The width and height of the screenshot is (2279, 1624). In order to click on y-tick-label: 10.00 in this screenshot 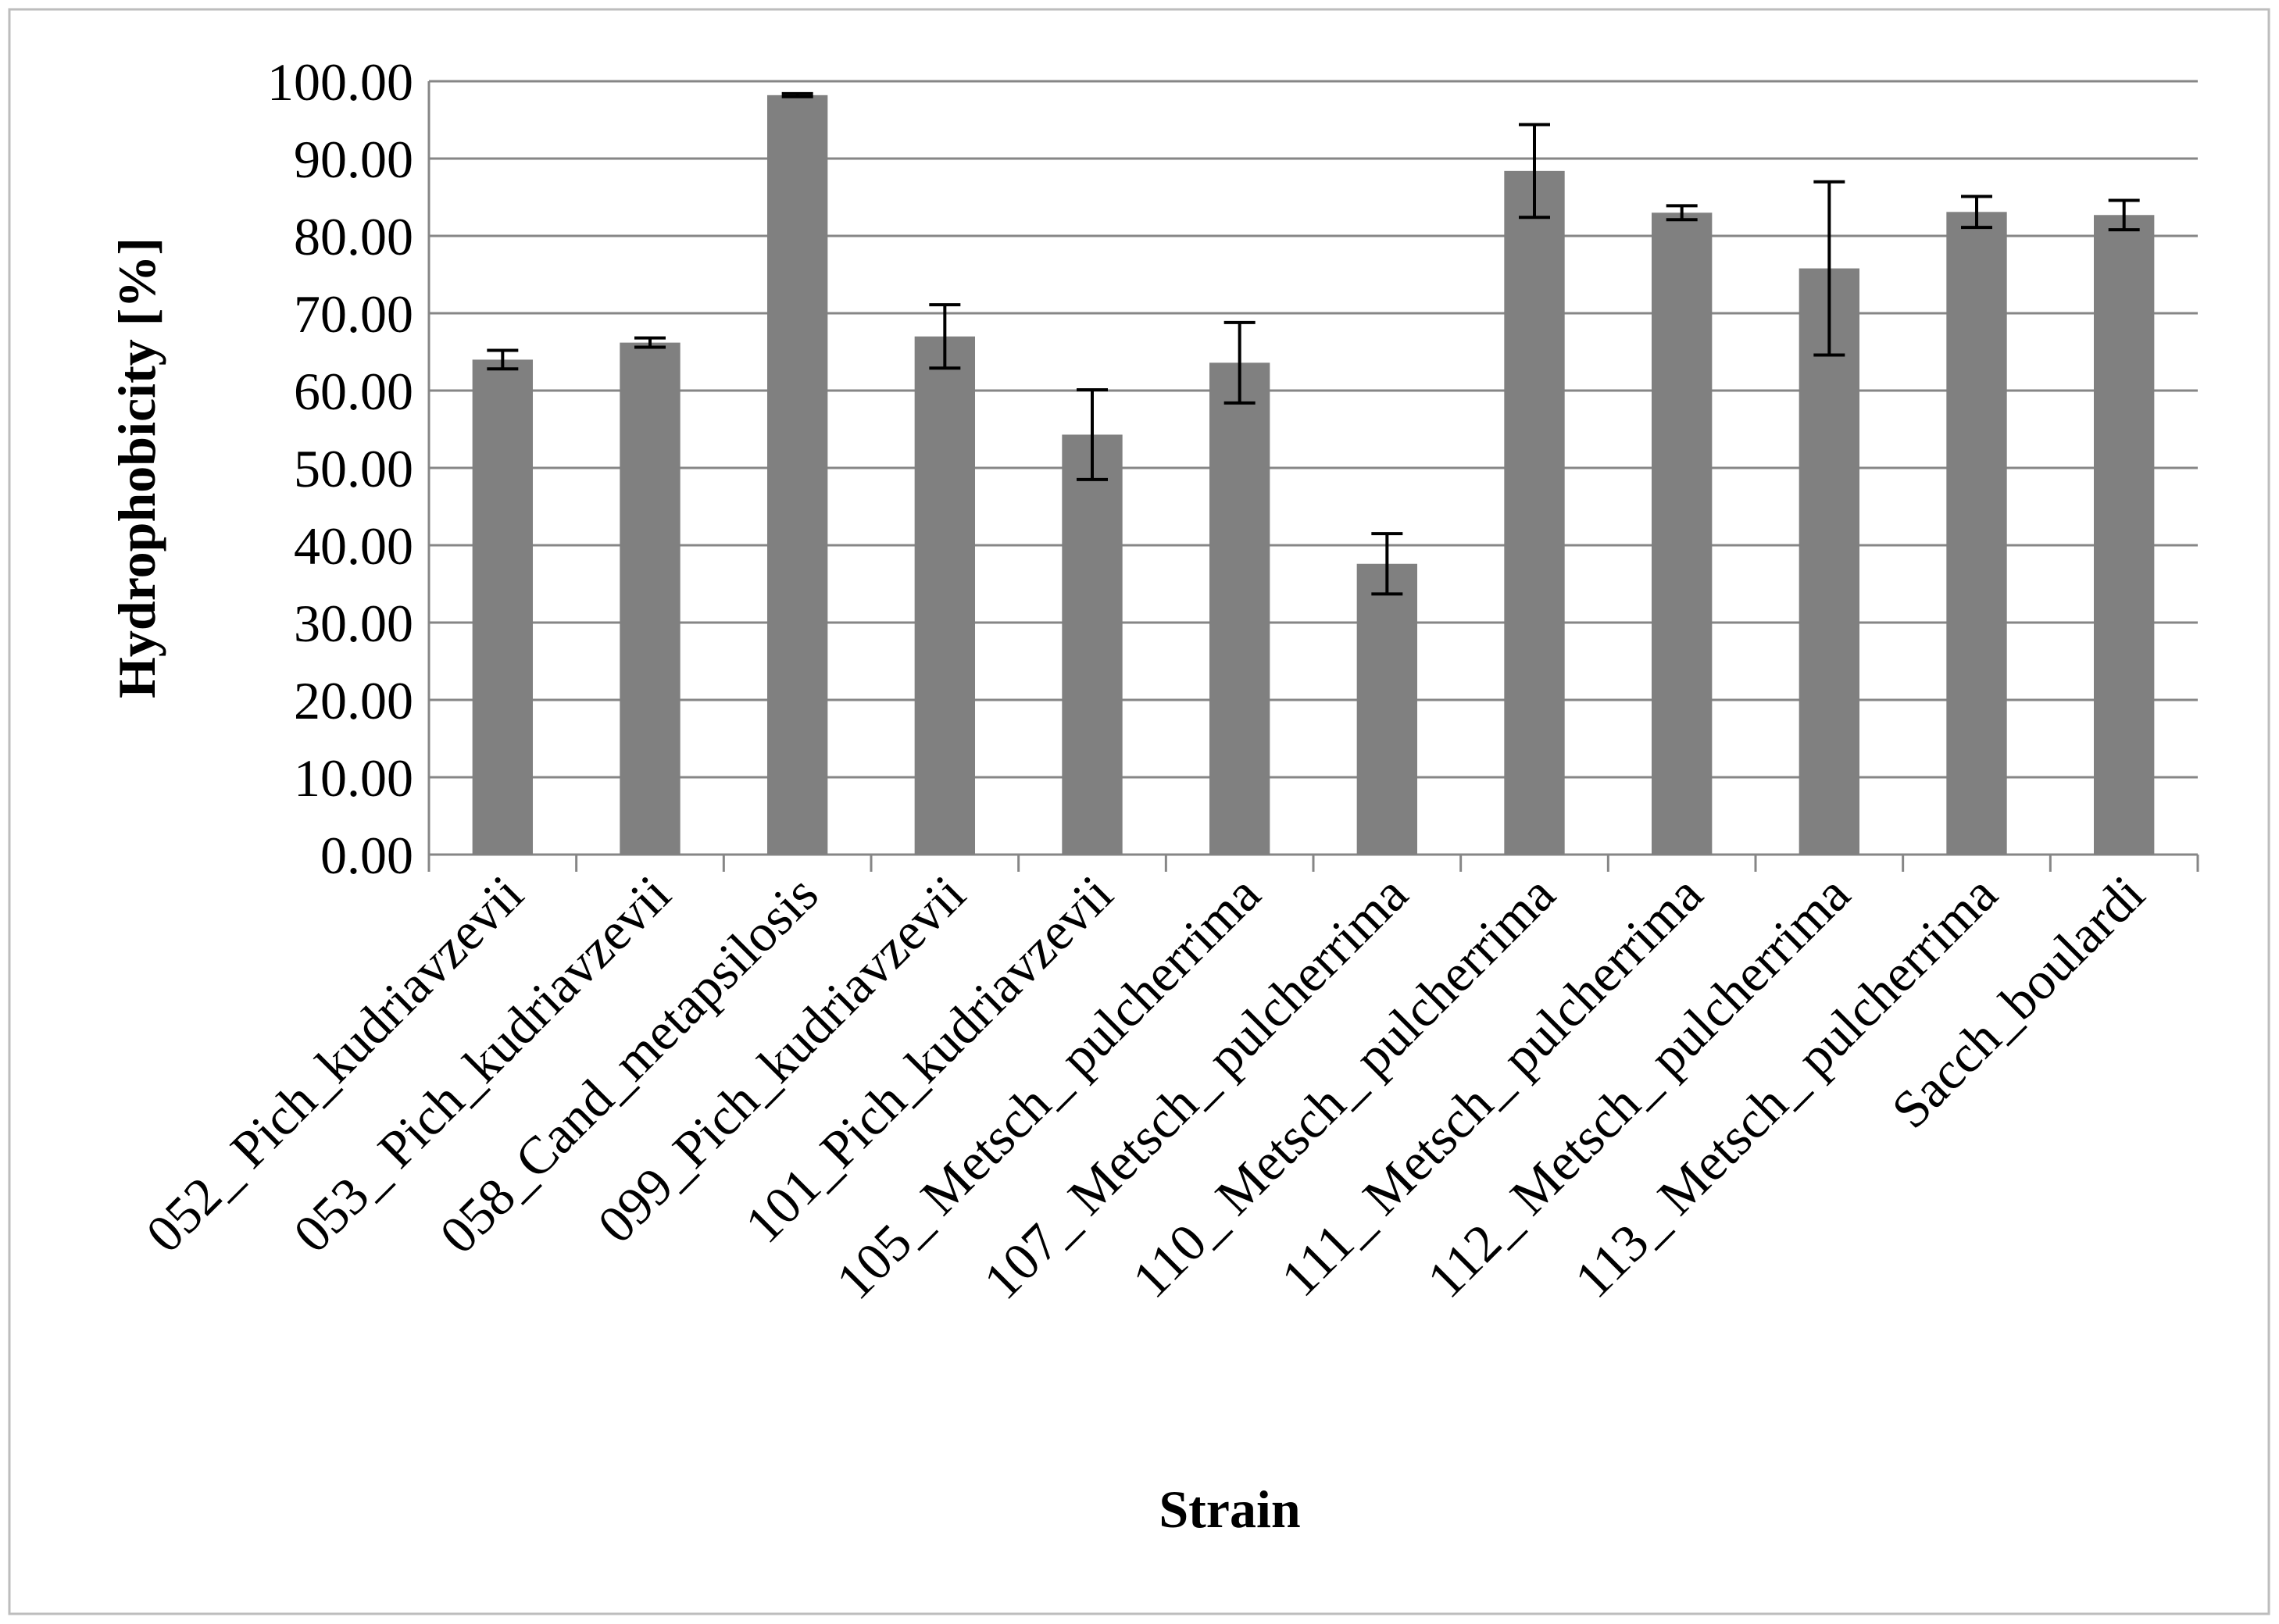, I will do `click(353, 778)`.